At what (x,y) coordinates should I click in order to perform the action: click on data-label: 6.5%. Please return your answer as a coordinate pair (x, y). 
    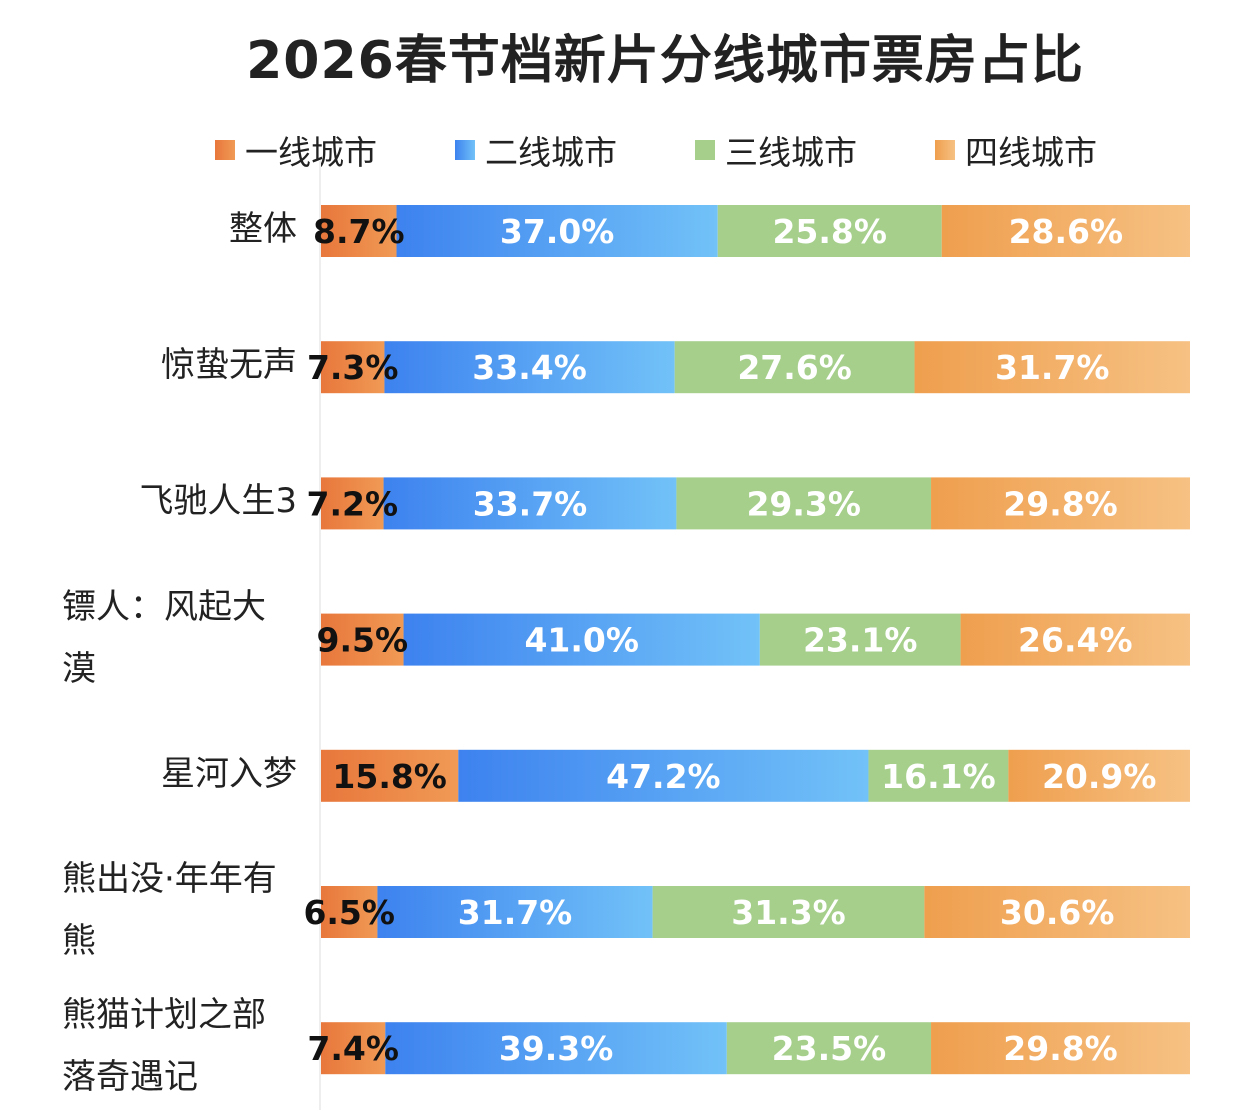
    Looking at the image, I should click on (349, 912).